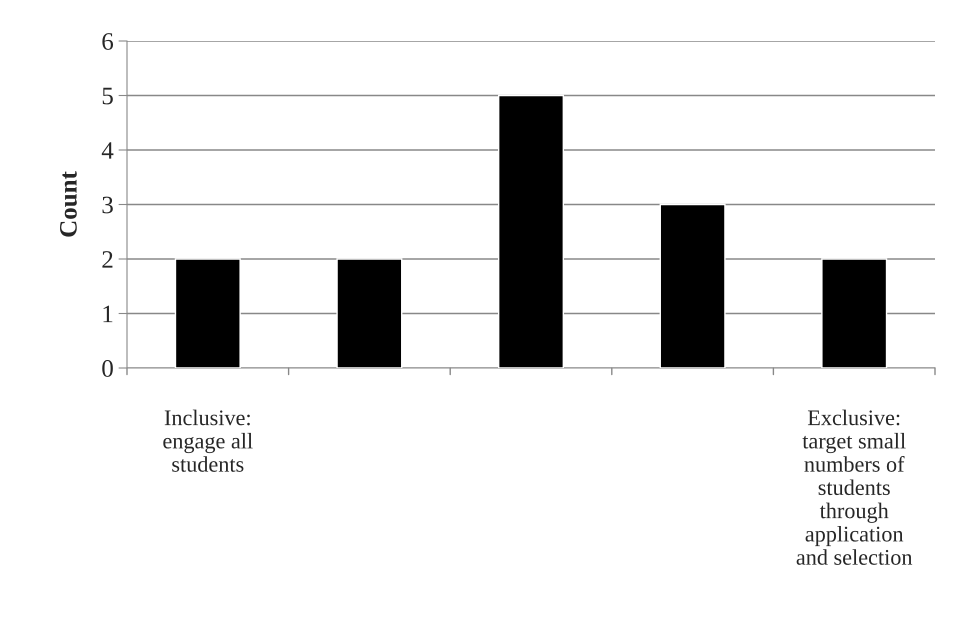 The width and height of the screenshot is (954, 619). What do you see at coordinates (108, 41) in the screenshot?
I see `y-tick-label: 6` at bounding box center [108, 41].